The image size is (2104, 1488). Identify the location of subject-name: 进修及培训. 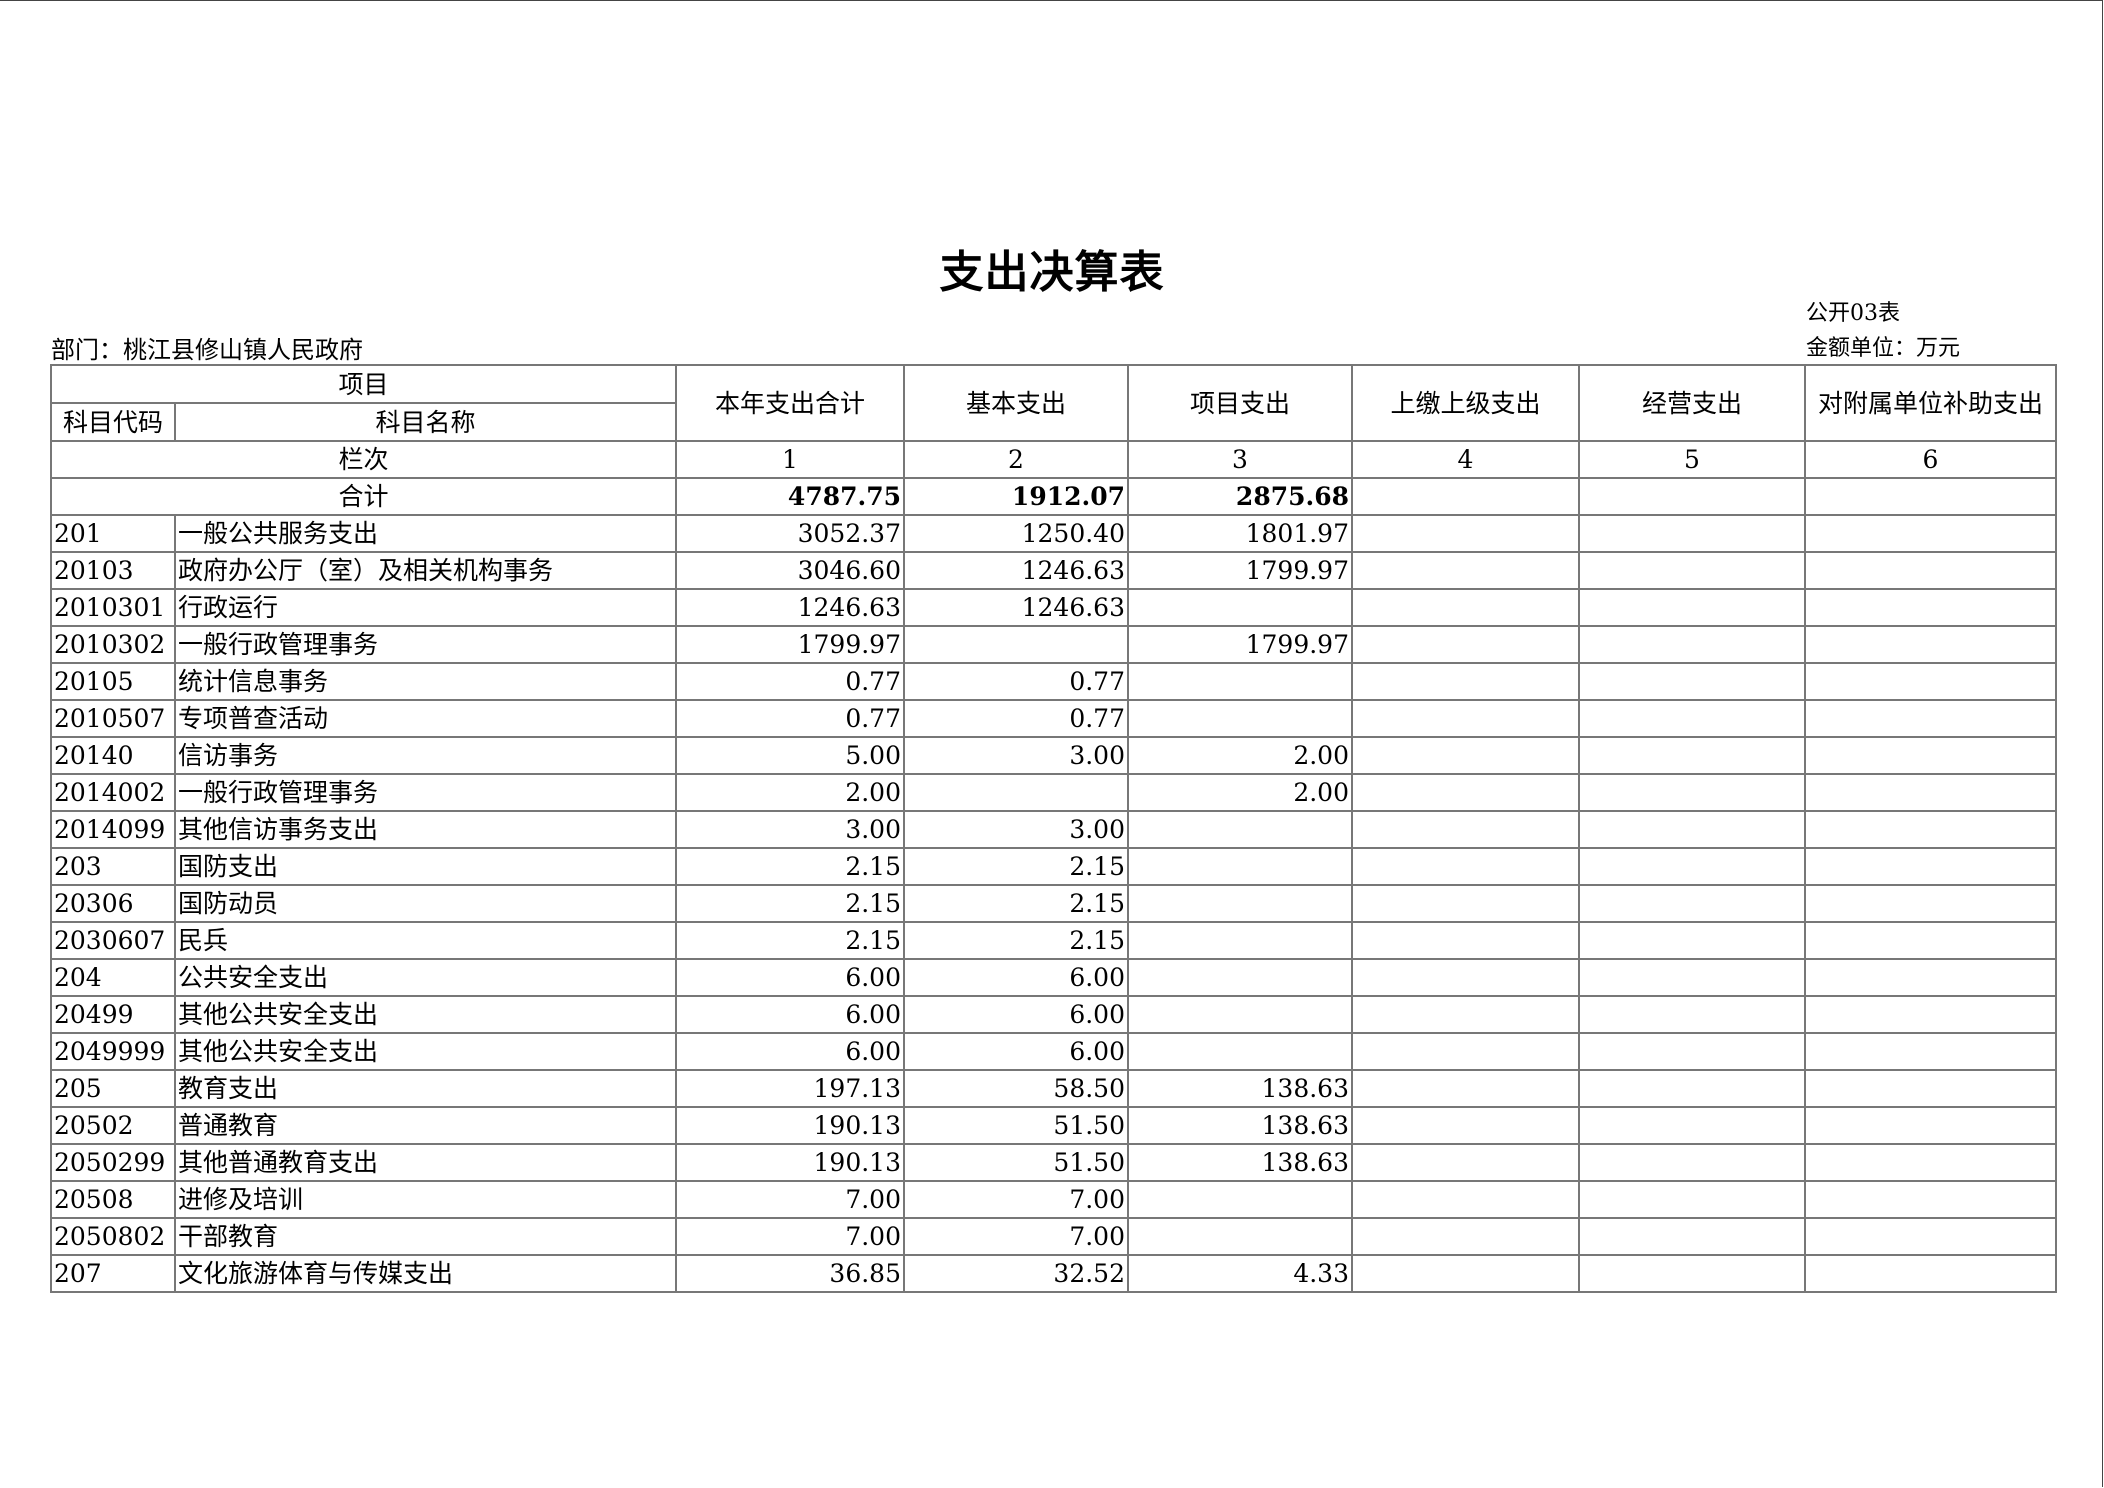
(425, 1199).